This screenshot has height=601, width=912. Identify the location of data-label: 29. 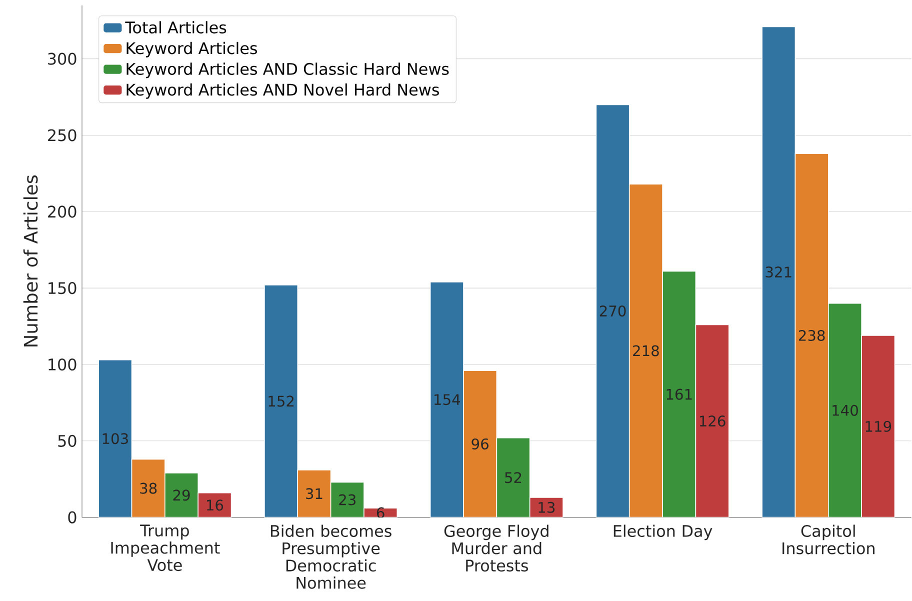
(181, 495).